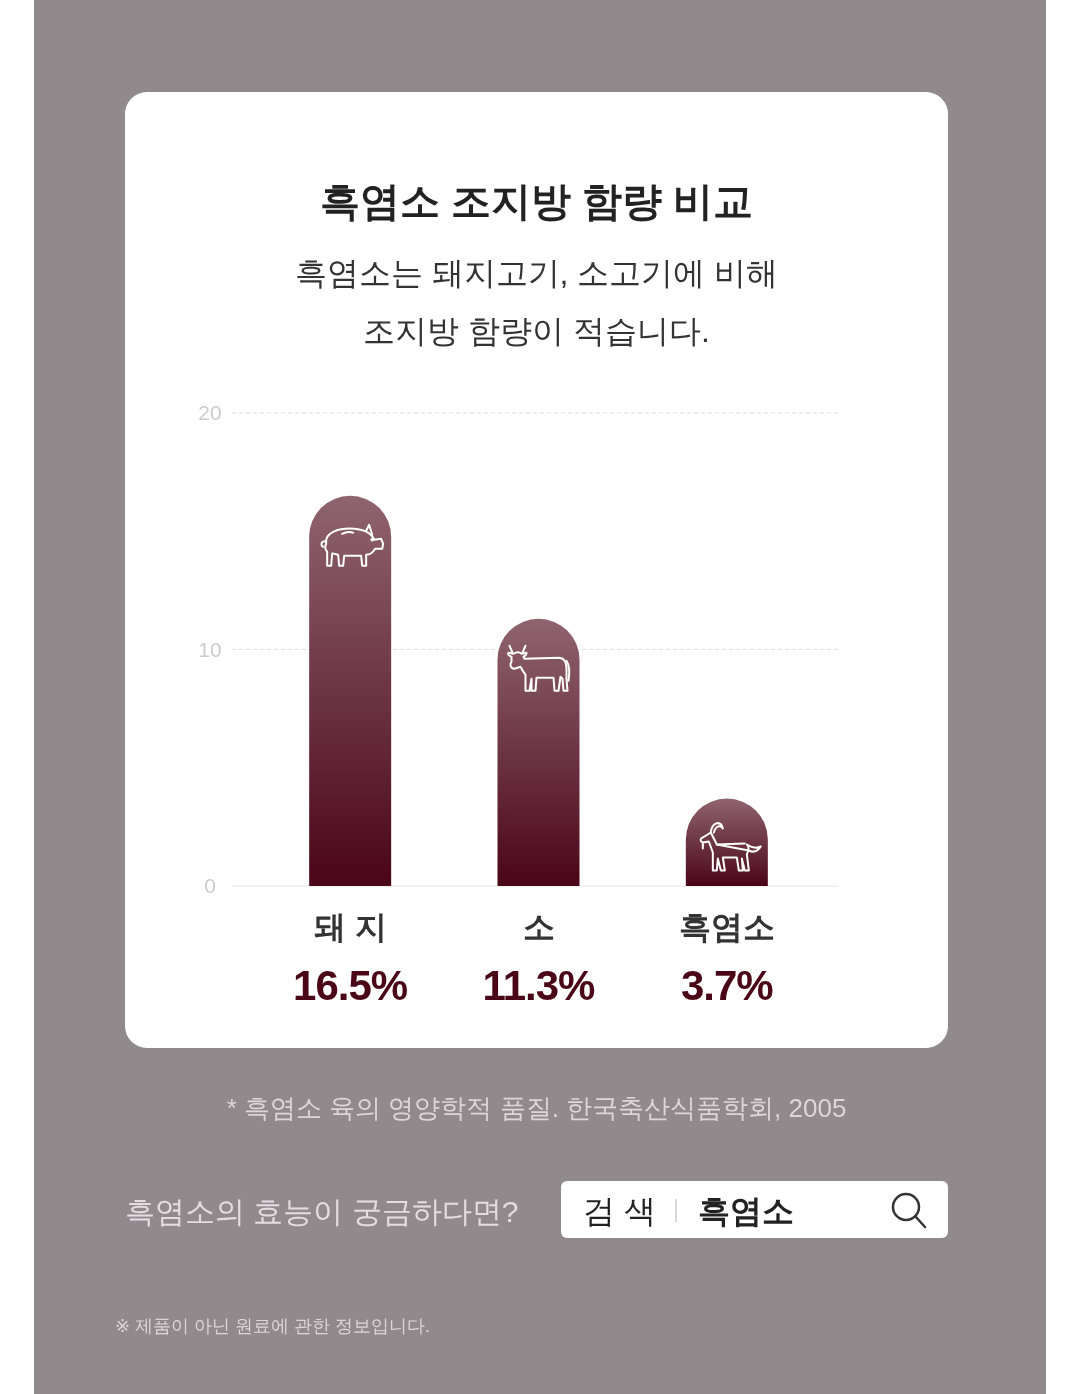 The height and width of the screenshot is (1394, 1080). I want to click on text: 흑염소의 효능이 궁금하다면?, so click(322, 1211).